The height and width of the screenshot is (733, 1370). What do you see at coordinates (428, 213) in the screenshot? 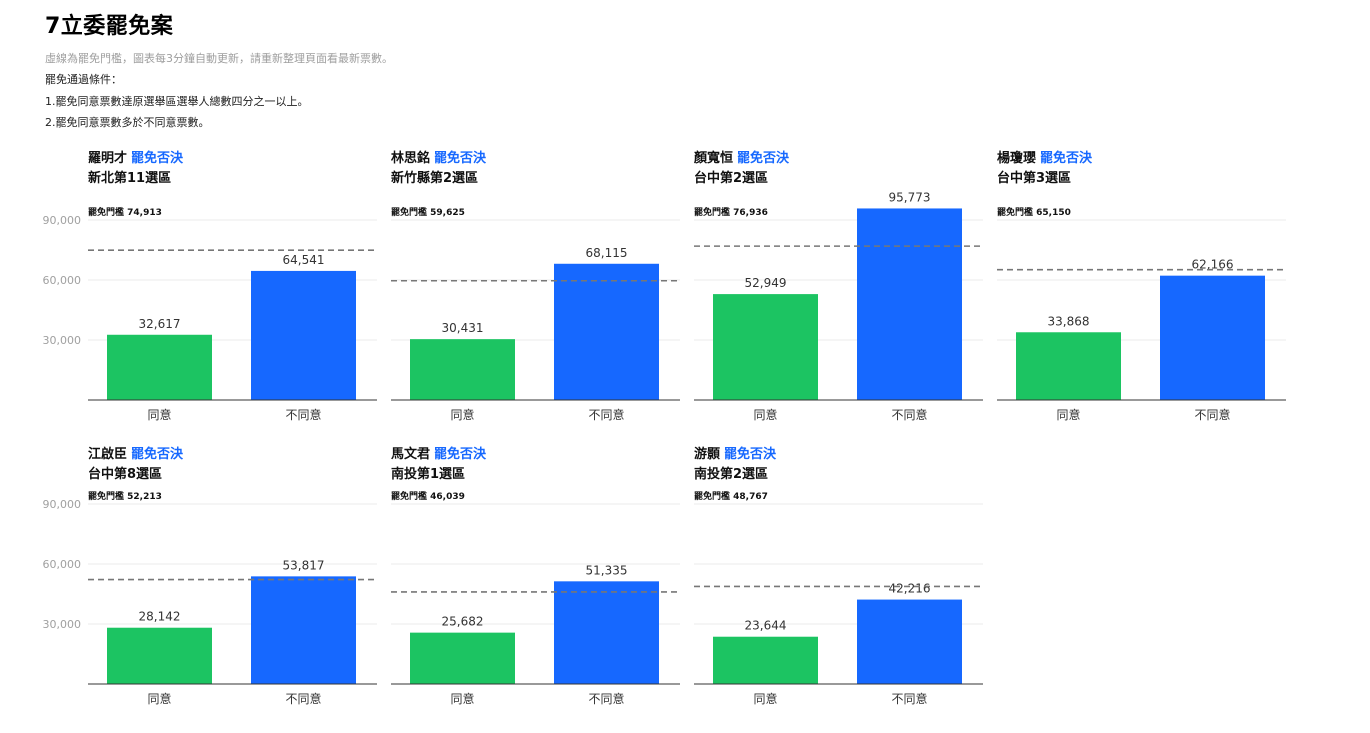
I see `threshold-label: 罷免門檻 59,625` at bounding box center [428, 213].